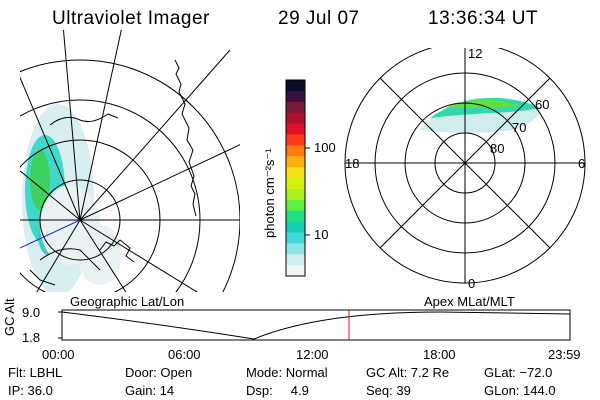 This screenshot has height=400, width=600. What do you see at coordinates (159, 372) in the screenshot?
I see `status-door: Door: Open` at bounding box center [159, 372].